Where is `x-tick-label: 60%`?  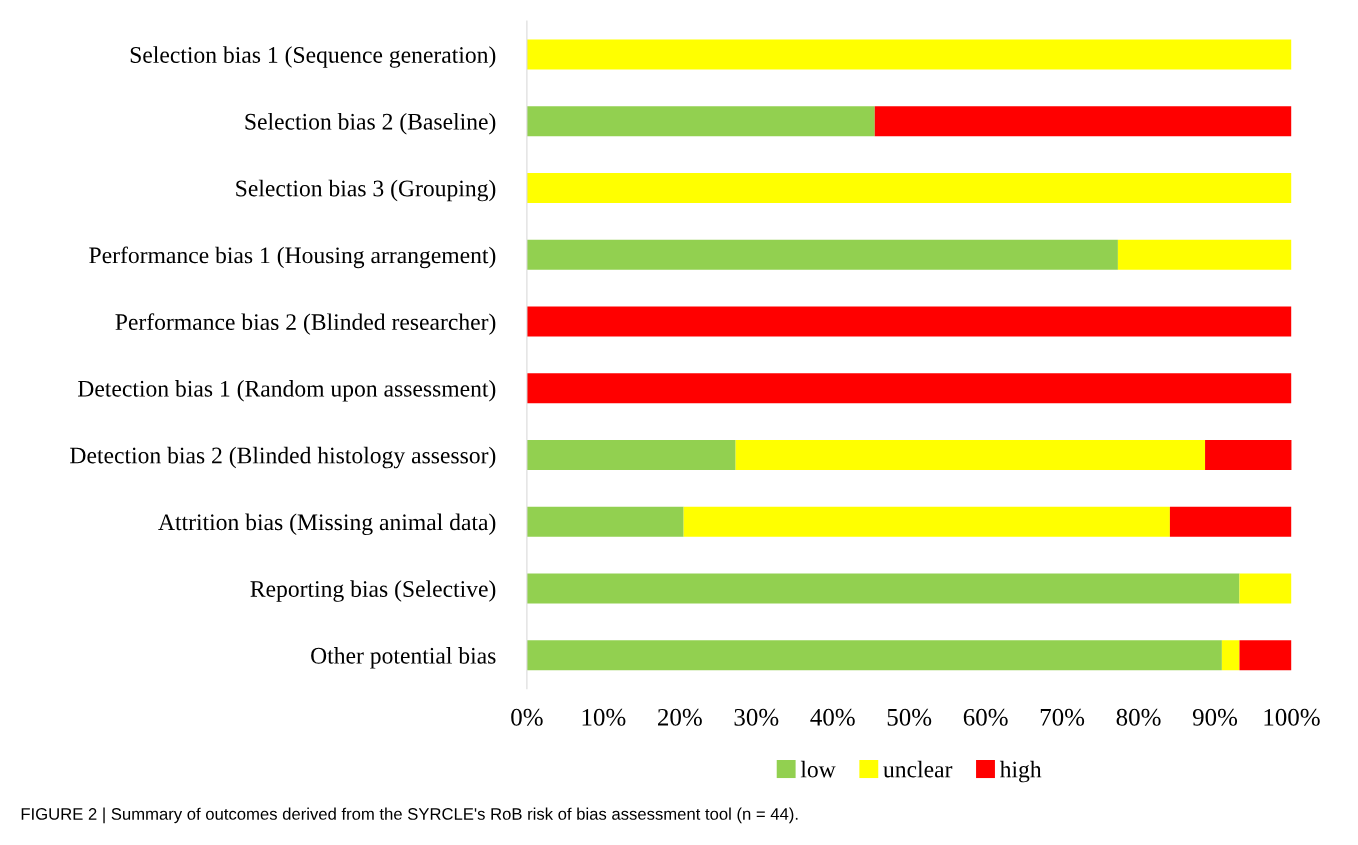 x-tick-label: 60% is located at coordinates (985, 717).